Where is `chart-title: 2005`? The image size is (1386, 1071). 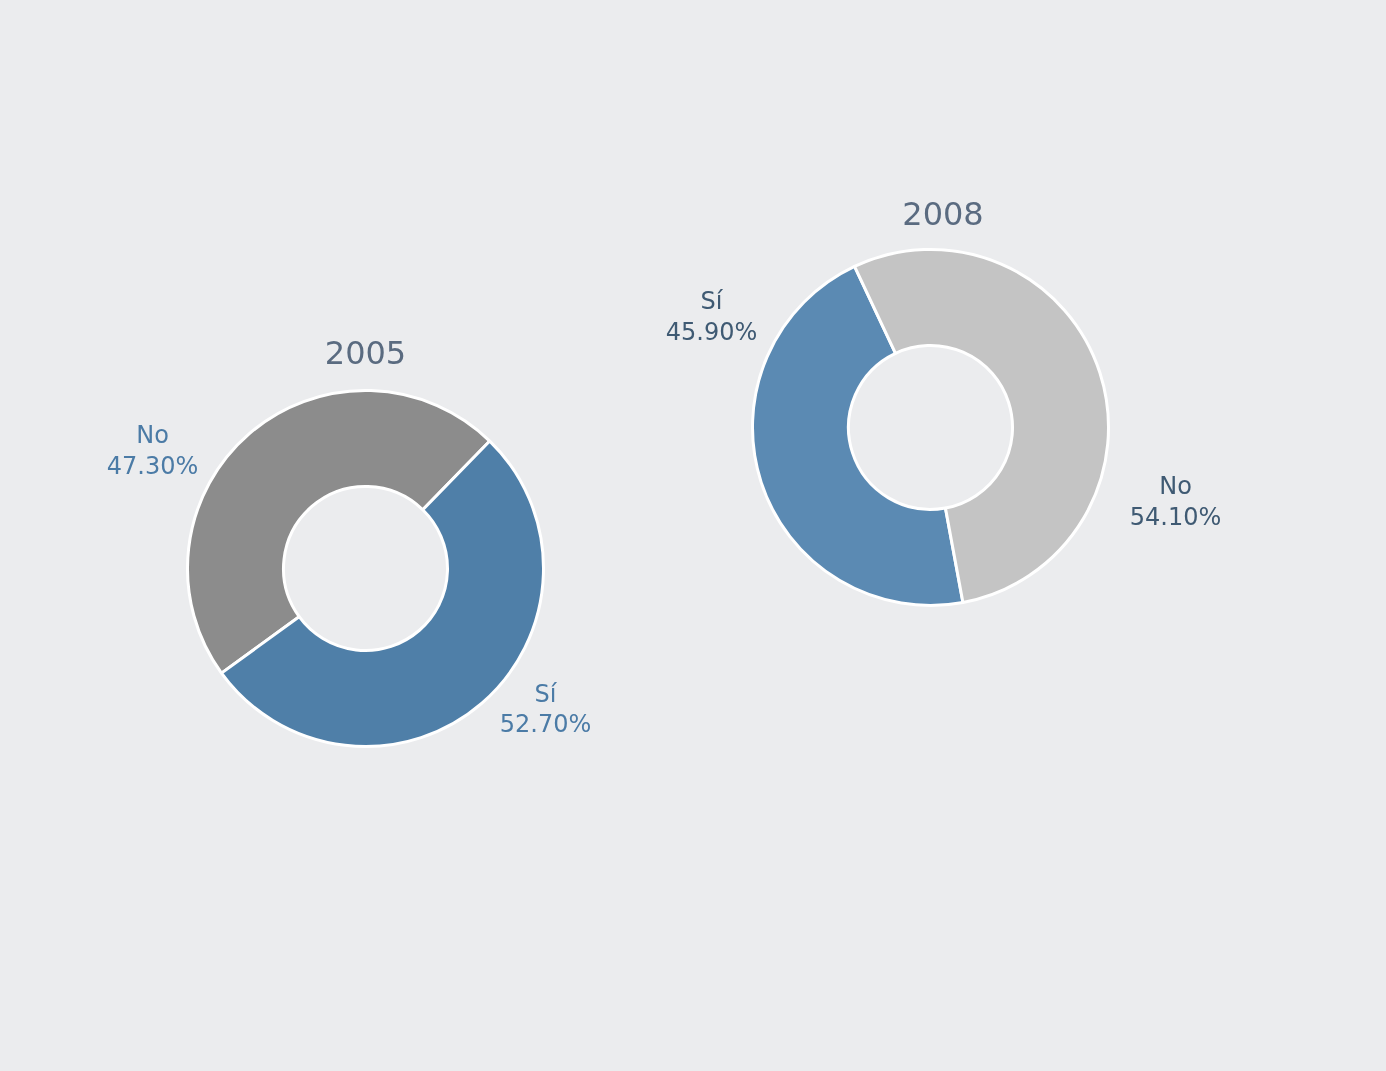
chart-title: 2005 is located at coordinates (365, 352).